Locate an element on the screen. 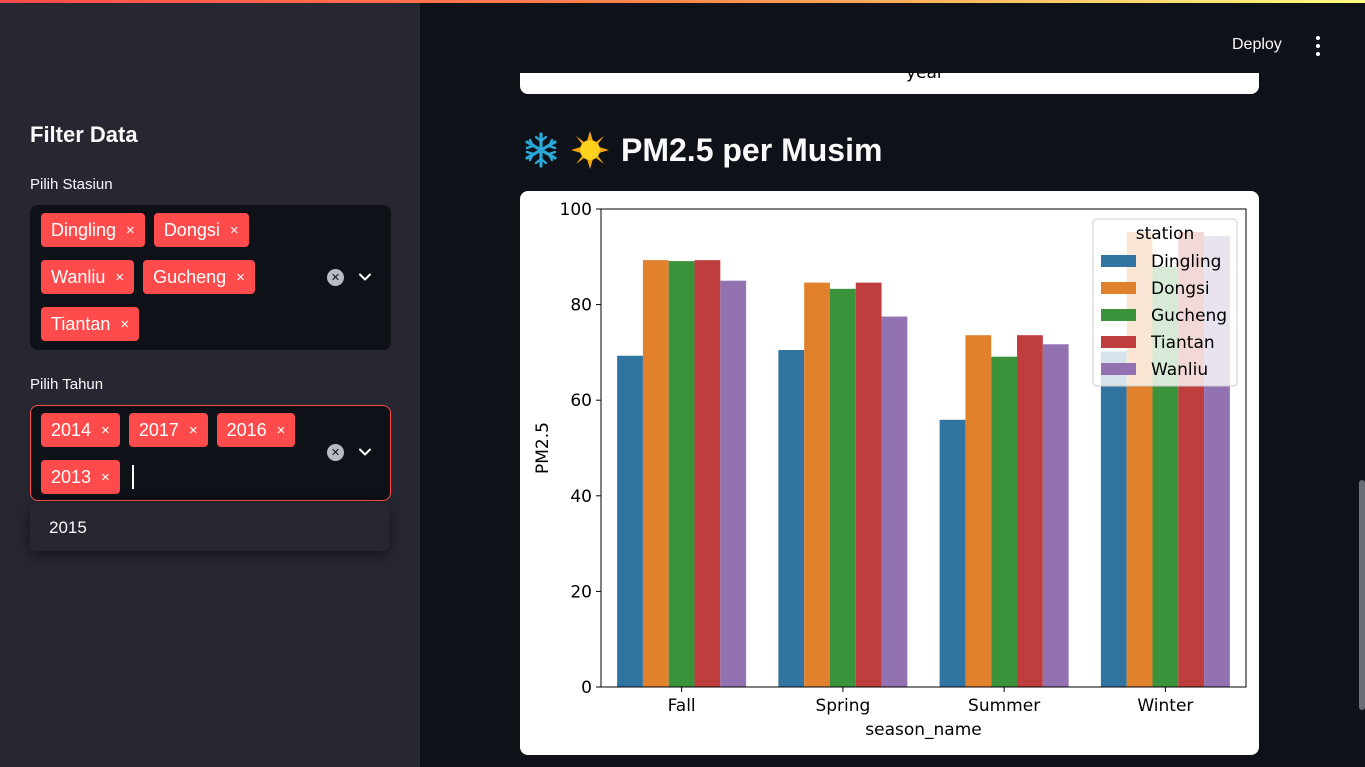 Image resolution: width=1365 pixels, height=767 pixels. x-tick-label: Winter is located at coordinates (1165, 706).